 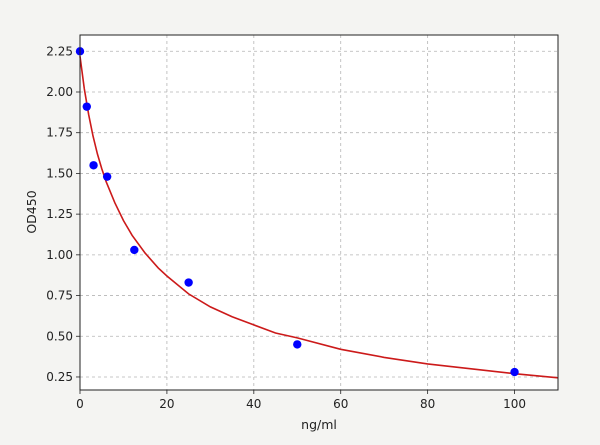 What do you see at coordinates (59, 296) in the screenshot?
I see `y-tick-label: 0.75` at bounding box center [59, 296].